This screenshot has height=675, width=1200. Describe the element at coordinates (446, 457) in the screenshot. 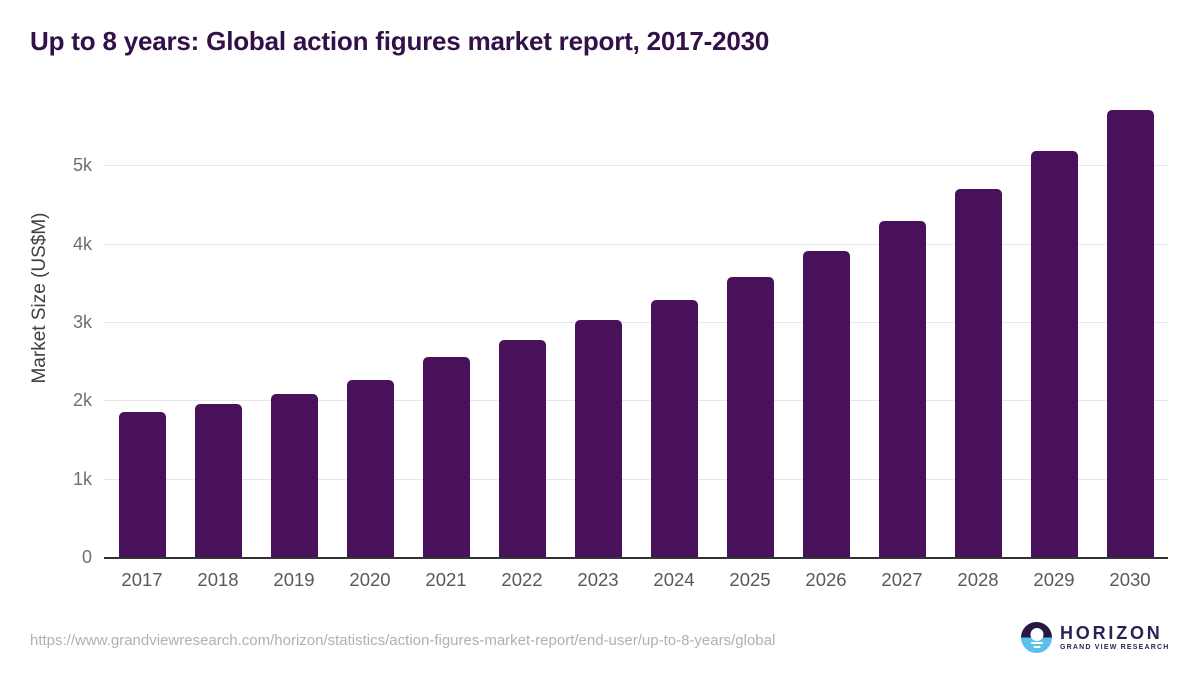

I see `bar-2021` at that location.